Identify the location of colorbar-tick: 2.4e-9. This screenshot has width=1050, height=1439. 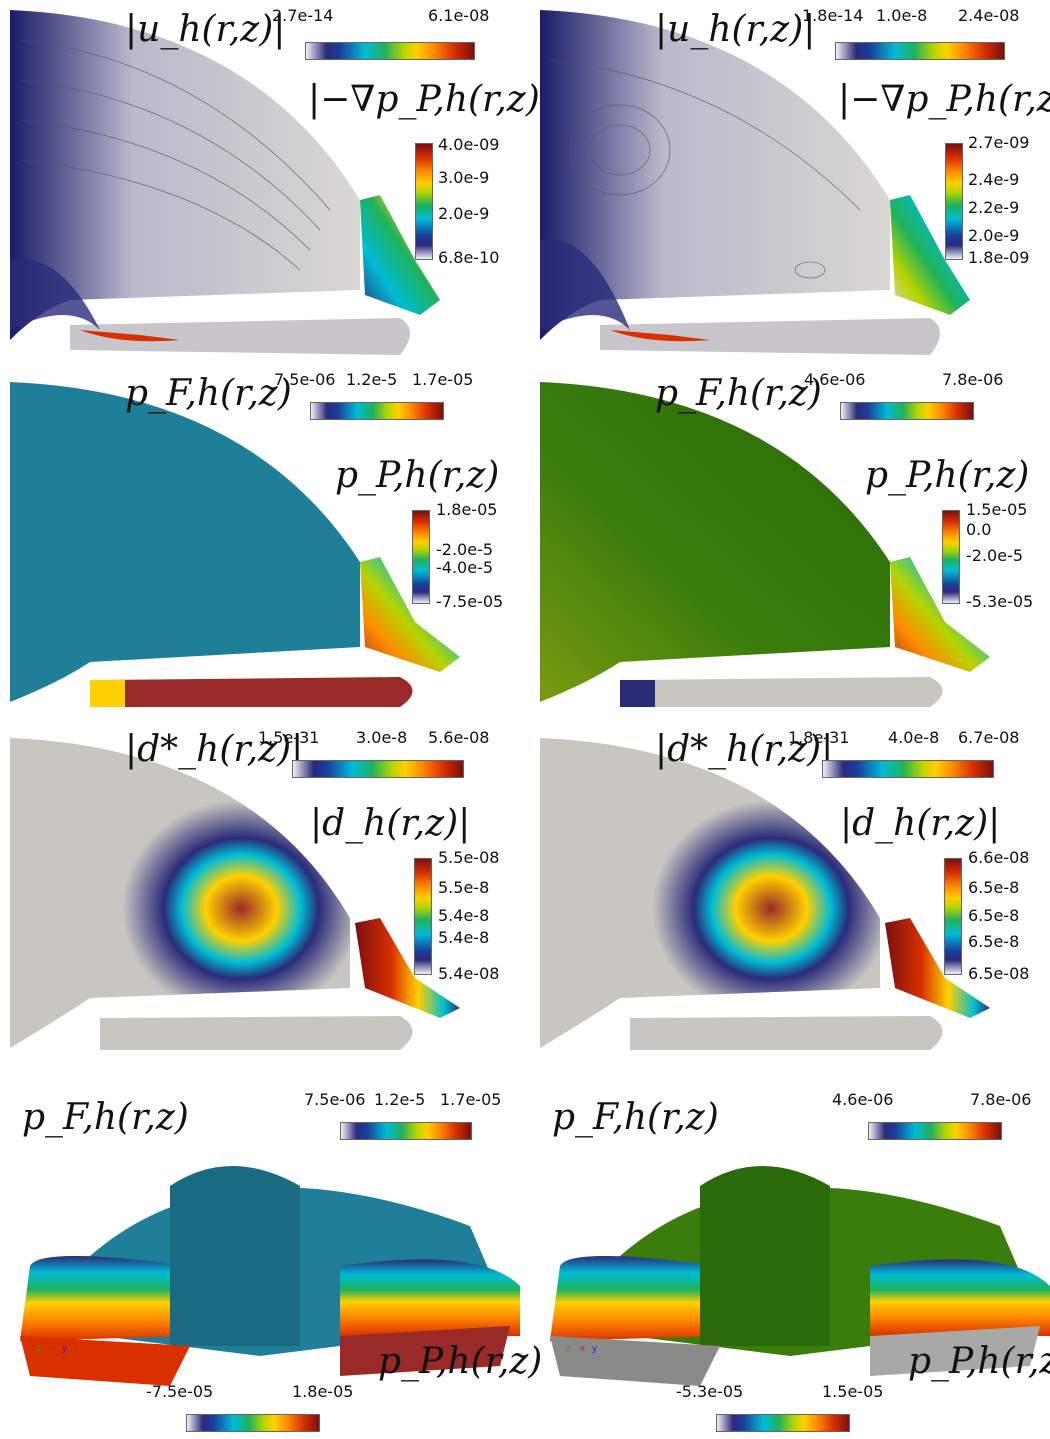
(994, 179).